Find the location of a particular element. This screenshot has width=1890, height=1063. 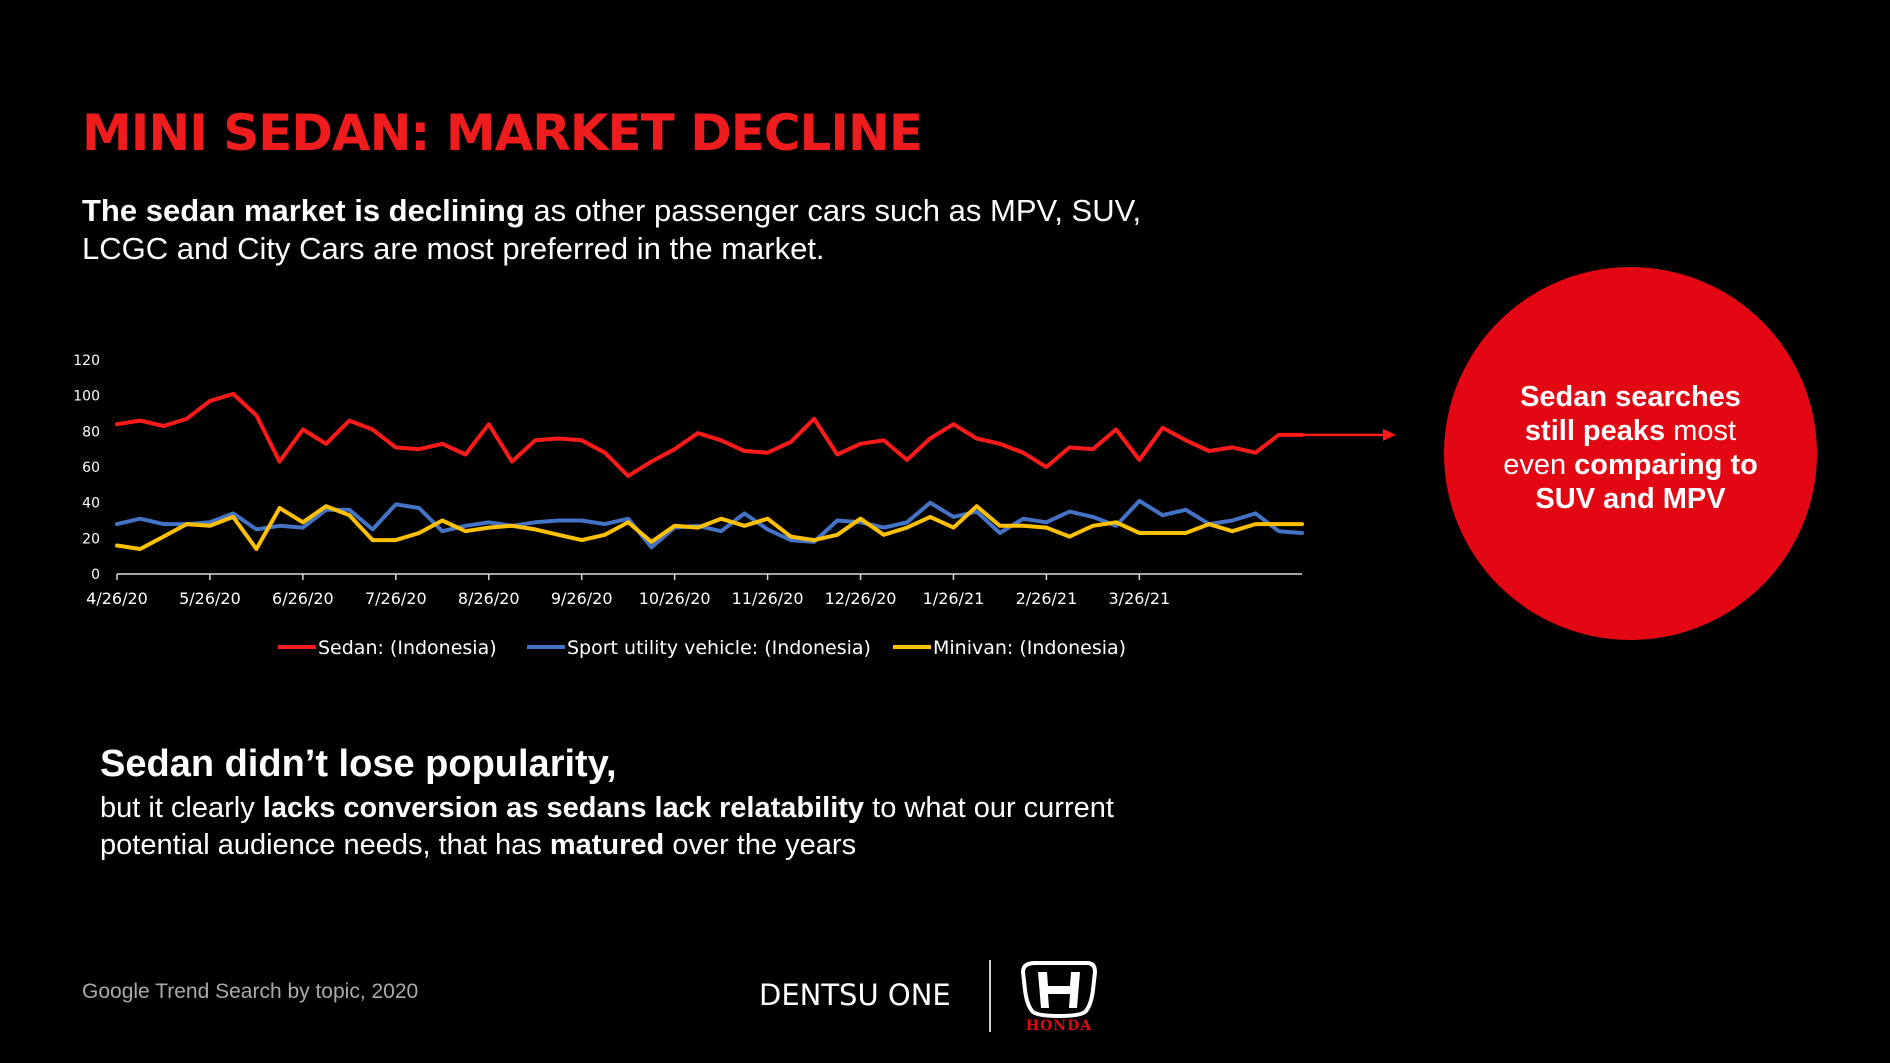

x-tick-label: 12/26/20 is located at coordinates (861, 598).